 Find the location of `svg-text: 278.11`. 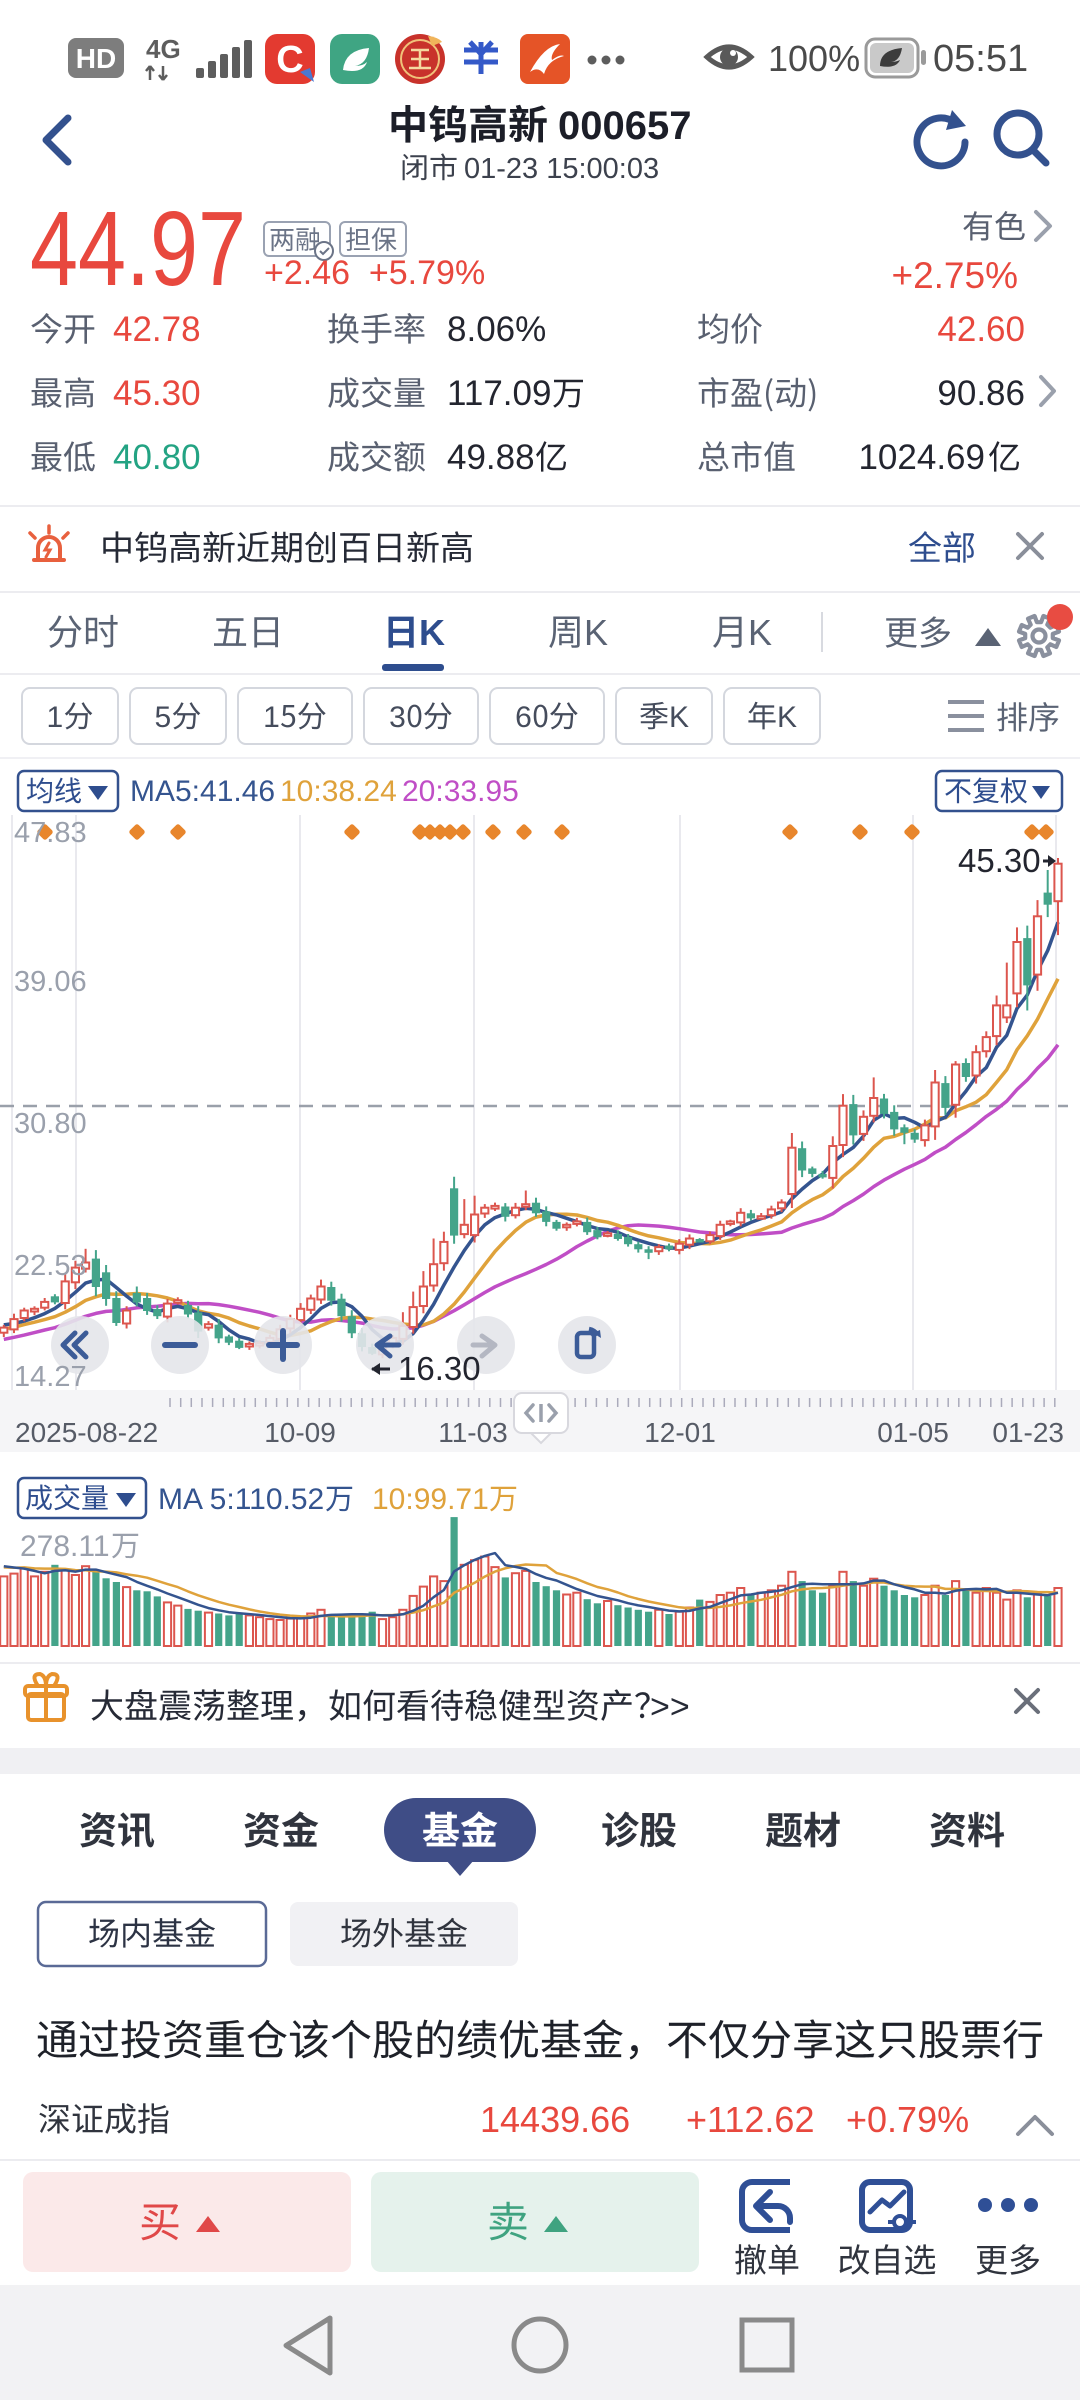

svg-text: 278.11 is located at coordinates (65, 1546).